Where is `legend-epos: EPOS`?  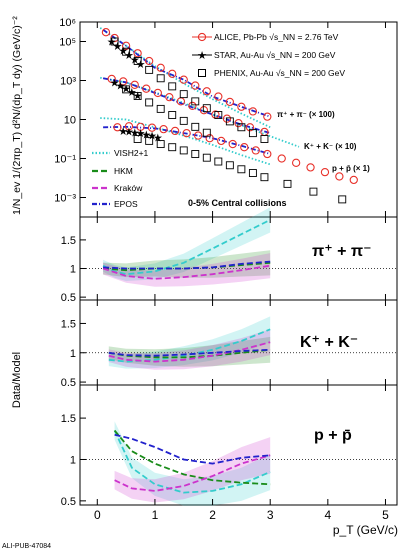
legend-epos: EPOS is located at coordinates (126, 204).